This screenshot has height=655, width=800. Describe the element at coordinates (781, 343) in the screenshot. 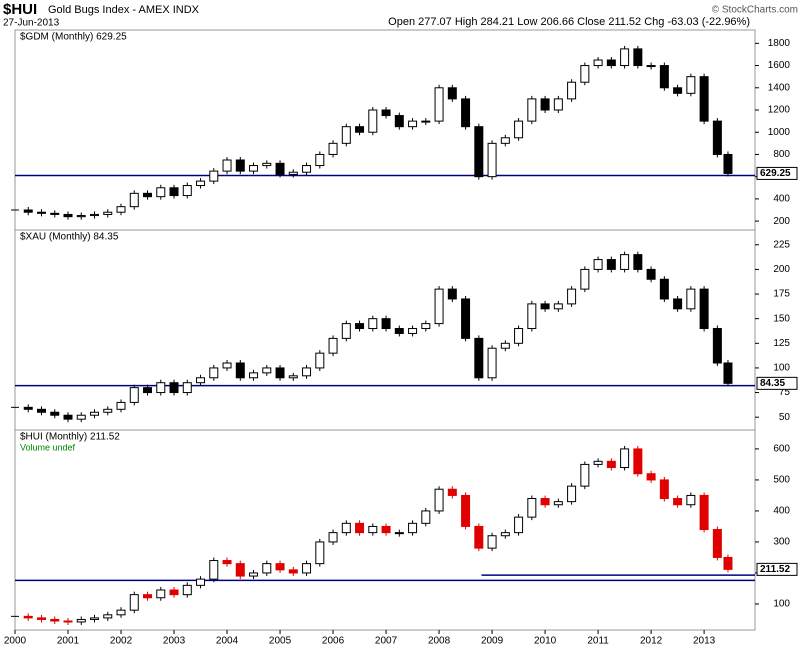

I see `y-tick-label: 125` at that location.